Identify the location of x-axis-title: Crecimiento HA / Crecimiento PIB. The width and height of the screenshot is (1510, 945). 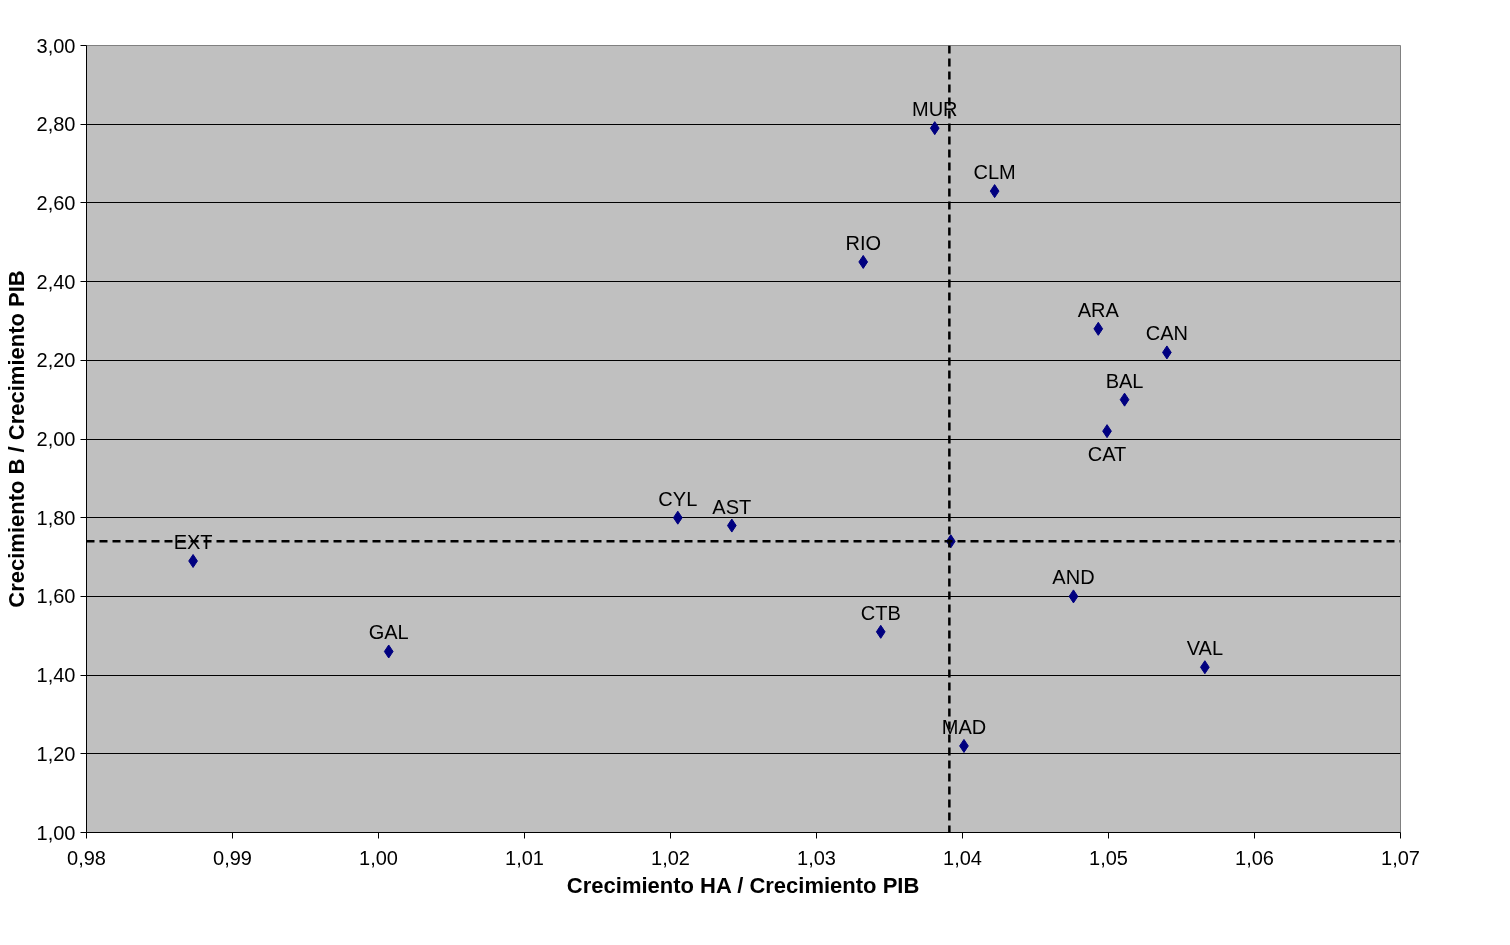
(743, 885).